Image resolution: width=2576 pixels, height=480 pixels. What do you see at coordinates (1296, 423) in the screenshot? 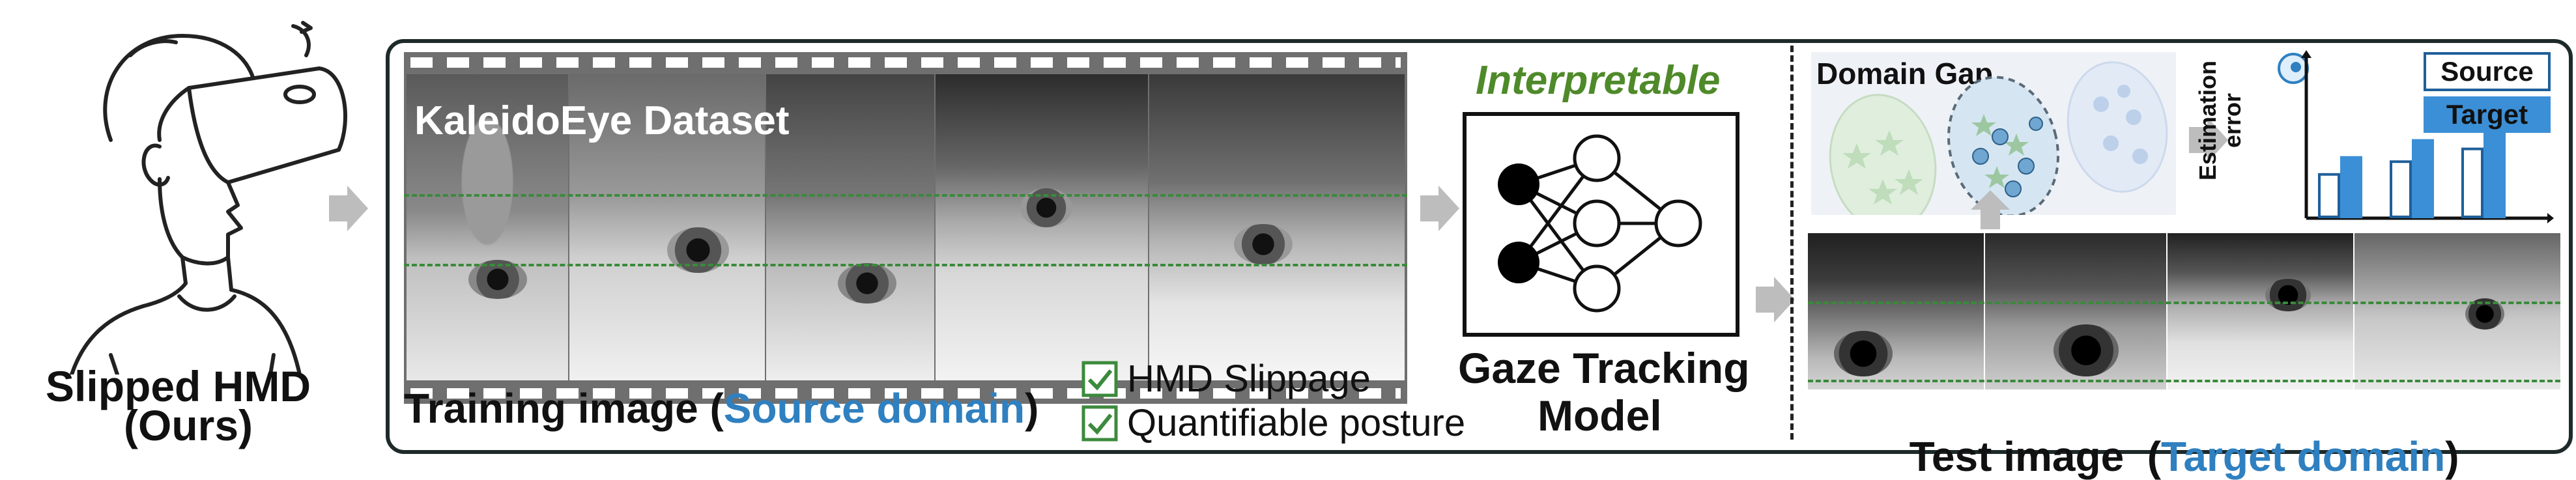
I see `checklist-label: Quantifiable posture` at bounding box center [1296, 423].